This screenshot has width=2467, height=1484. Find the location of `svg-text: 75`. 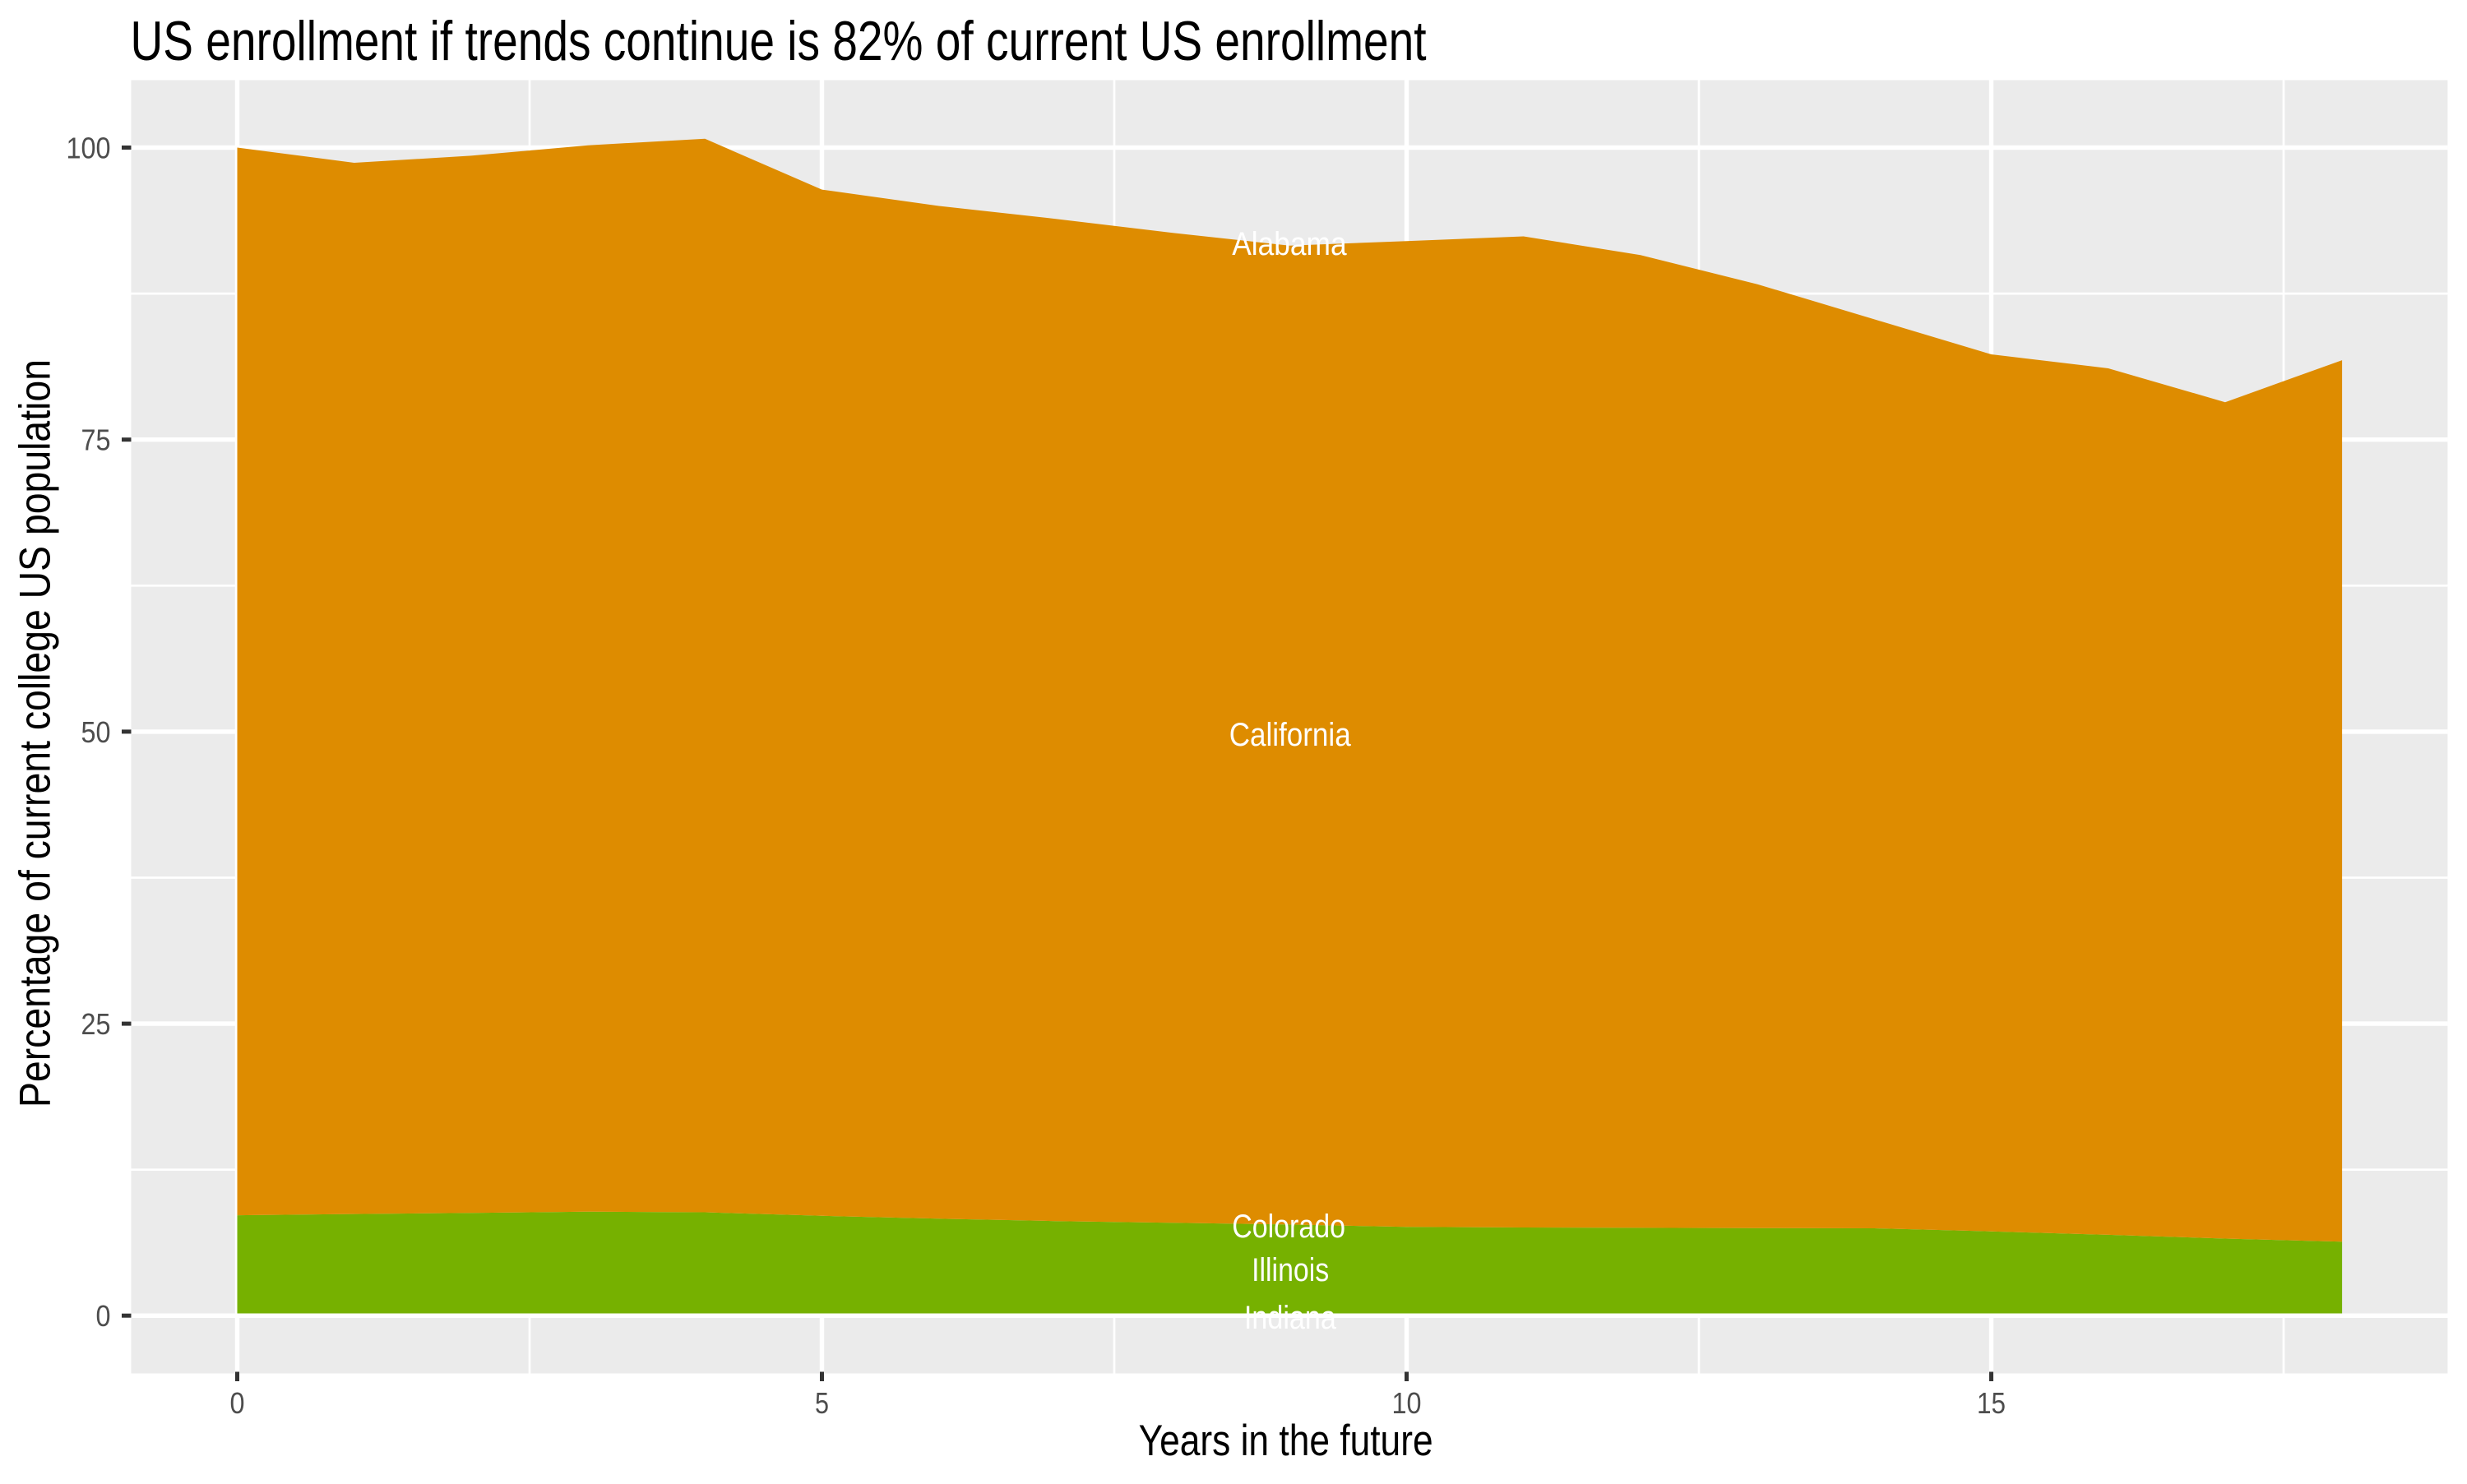

svg-text: 75 is located at coordinates (96, 440).